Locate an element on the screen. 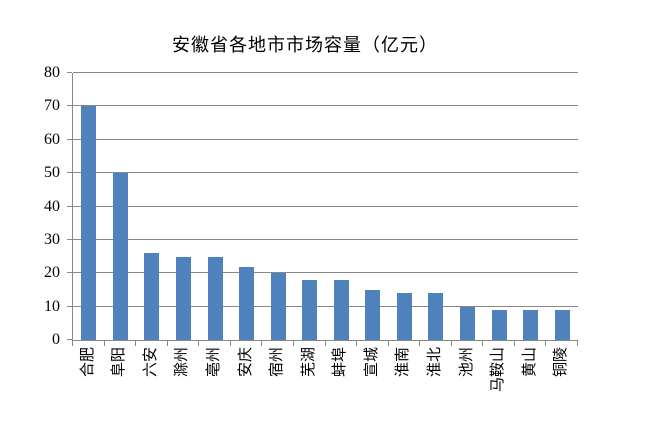  x-axis-label: 安庆 is located at coordinates (245, 362).